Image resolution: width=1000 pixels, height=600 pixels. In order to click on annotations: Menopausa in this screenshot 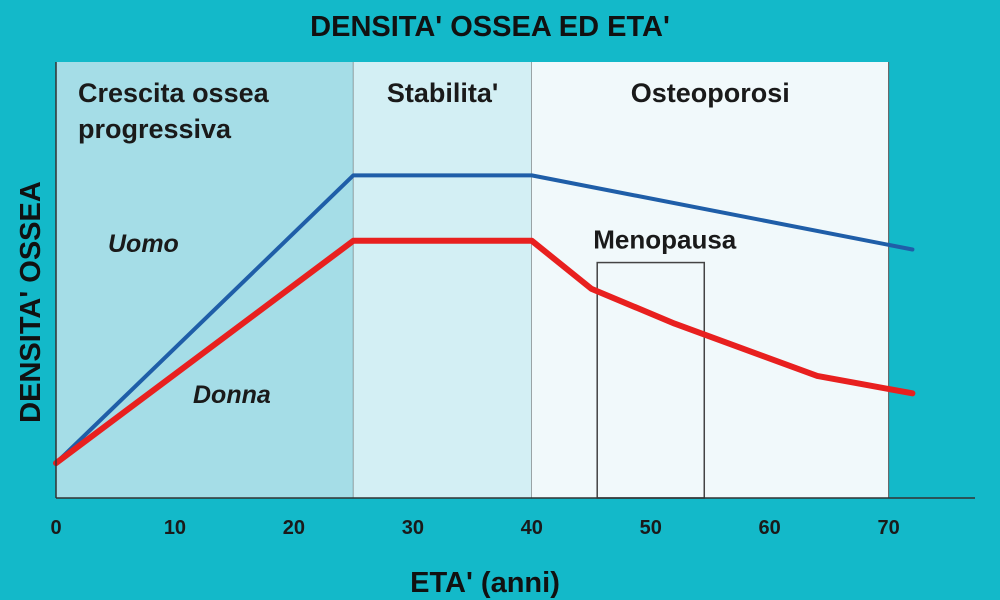, I will do `click(665, 362)`.